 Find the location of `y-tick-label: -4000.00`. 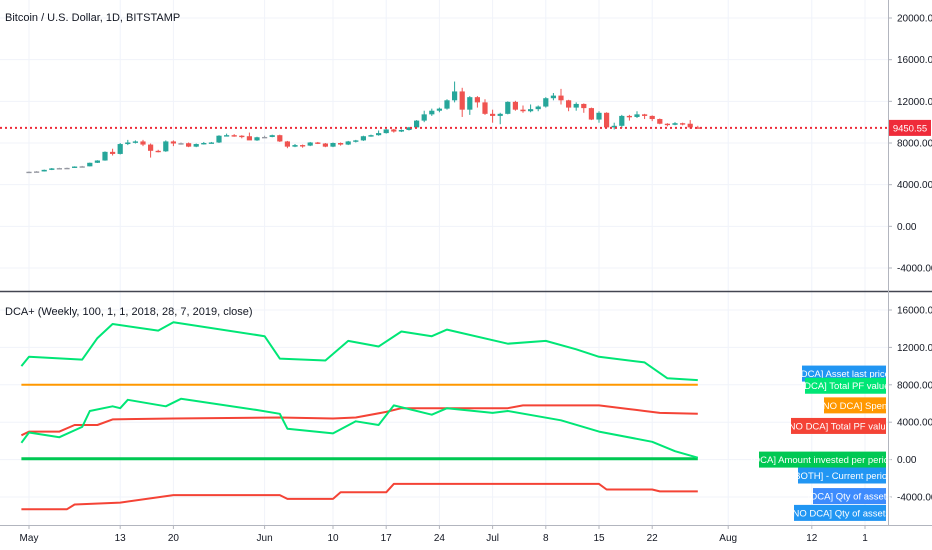

y-tick-label: -4000.00 is located at coordinates (914, 498).